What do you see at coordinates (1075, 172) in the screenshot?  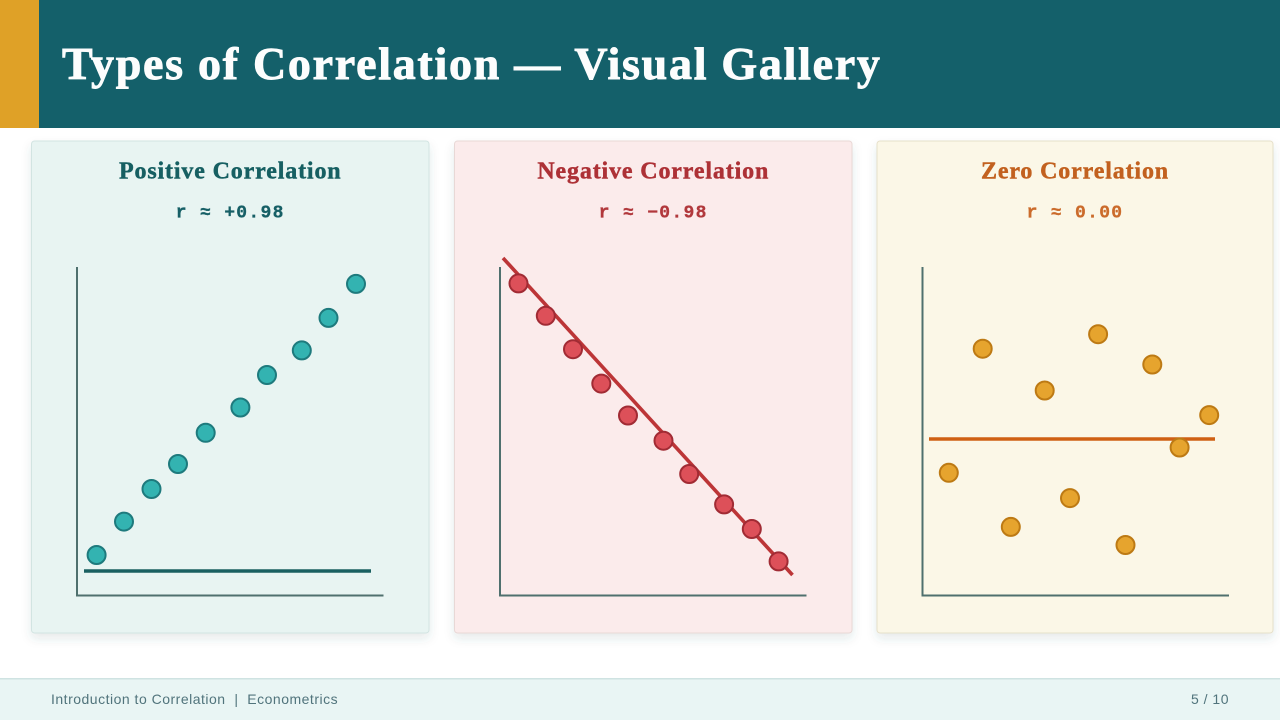 I see `svg-text: Zero Correlation` at bounding box center [1075, 172].